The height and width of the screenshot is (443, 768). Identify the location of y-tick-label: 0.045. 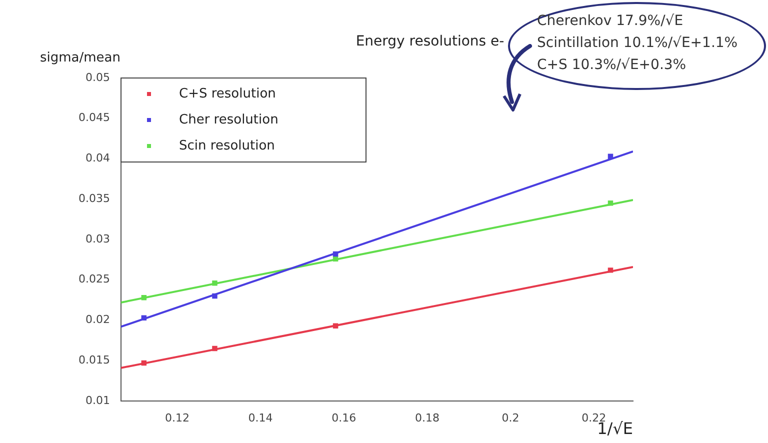
(94, 117).